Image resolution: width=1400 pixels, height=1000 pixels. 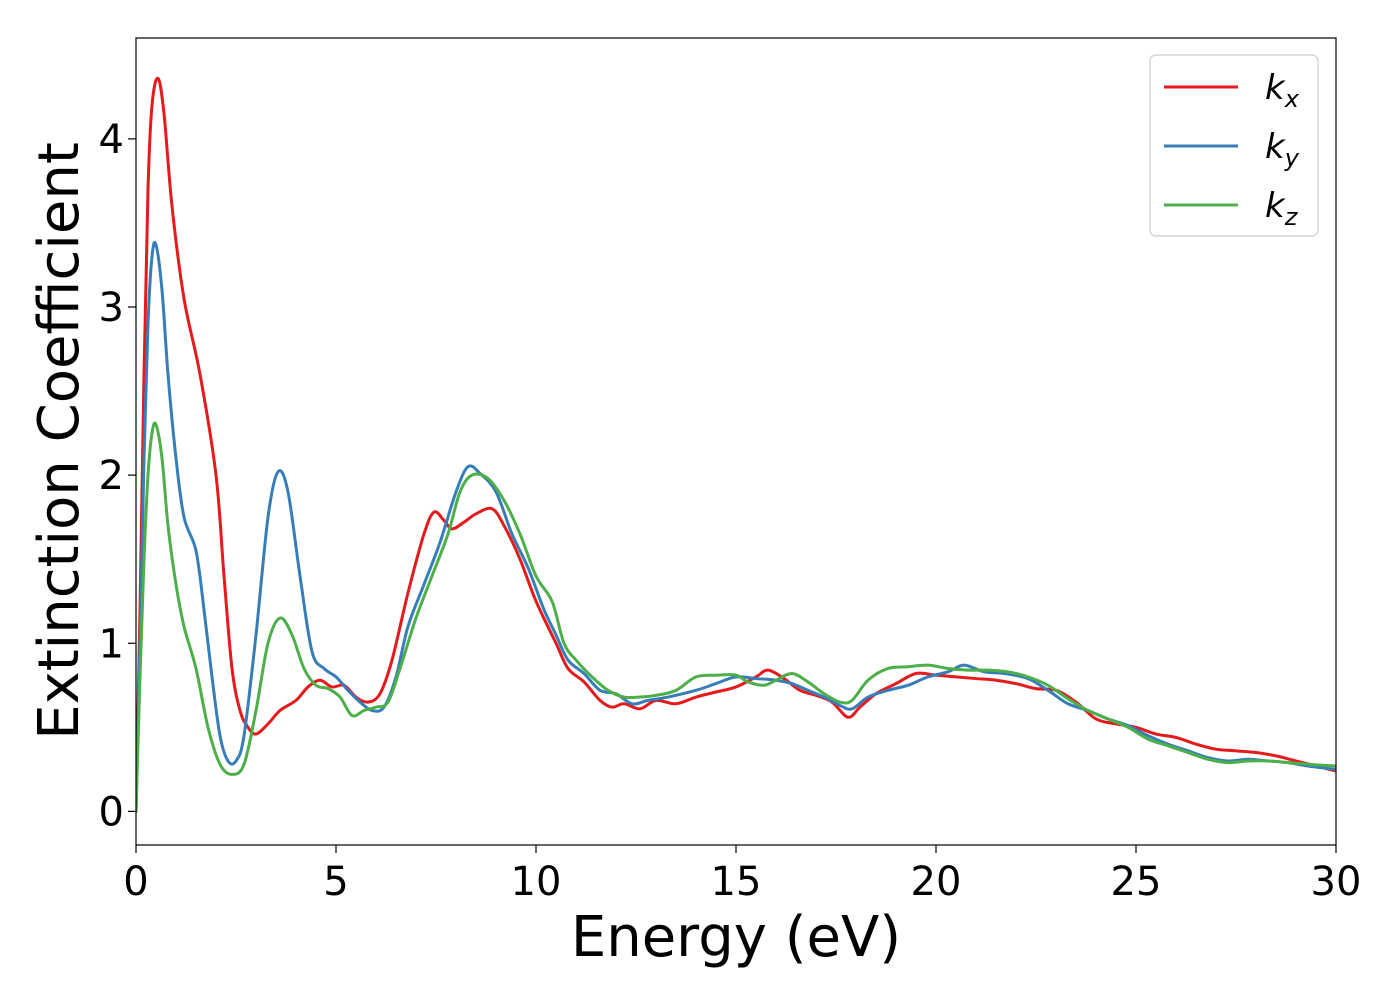 I want to click on x-tick-label: 0, so click(x=135, y=882).